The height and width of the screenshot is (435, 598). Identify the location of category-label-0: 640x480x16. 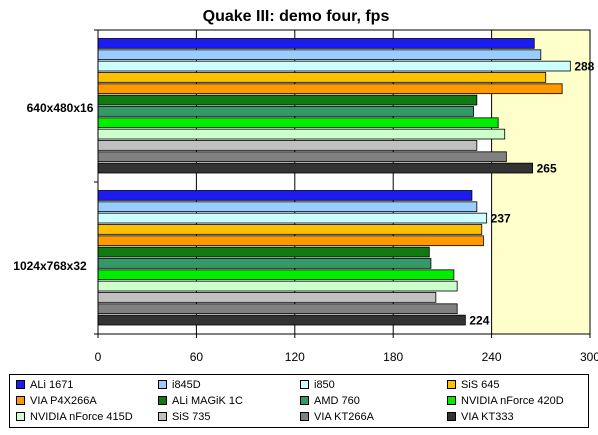
(60, 108).